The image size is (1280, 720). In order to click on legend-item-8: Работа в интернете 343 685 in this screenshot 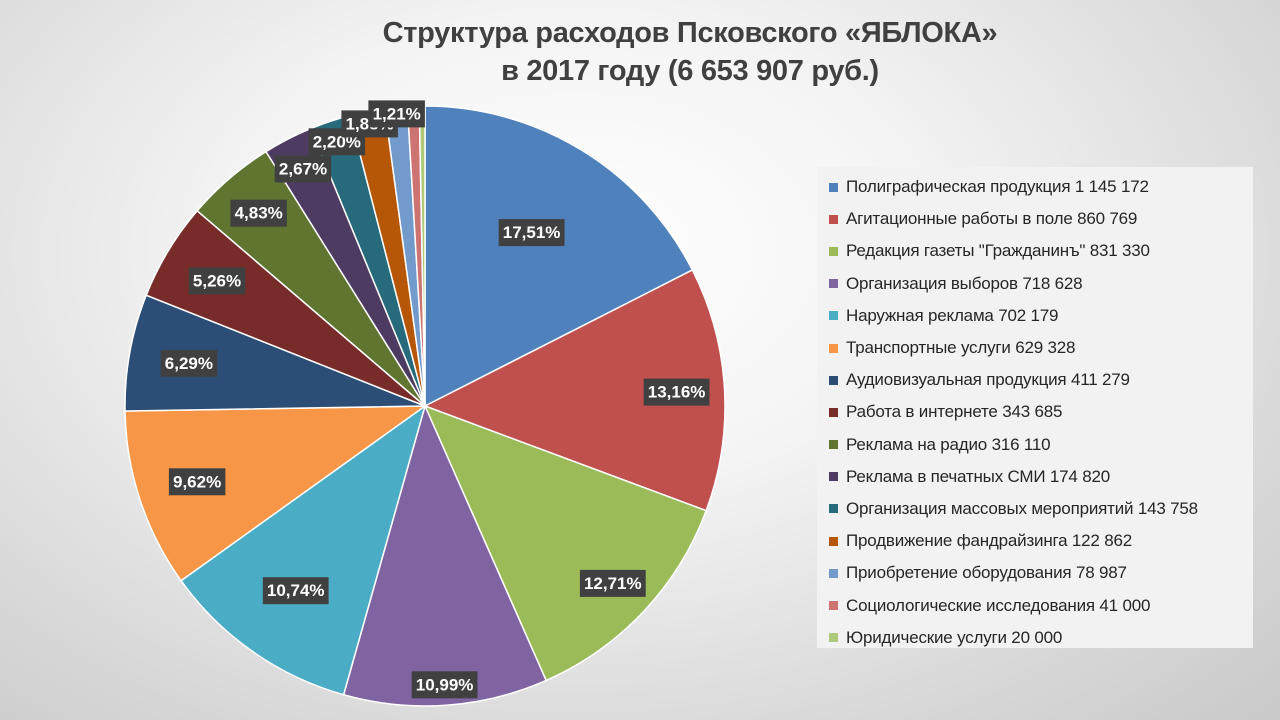, I will do `click(1041, 412)`.